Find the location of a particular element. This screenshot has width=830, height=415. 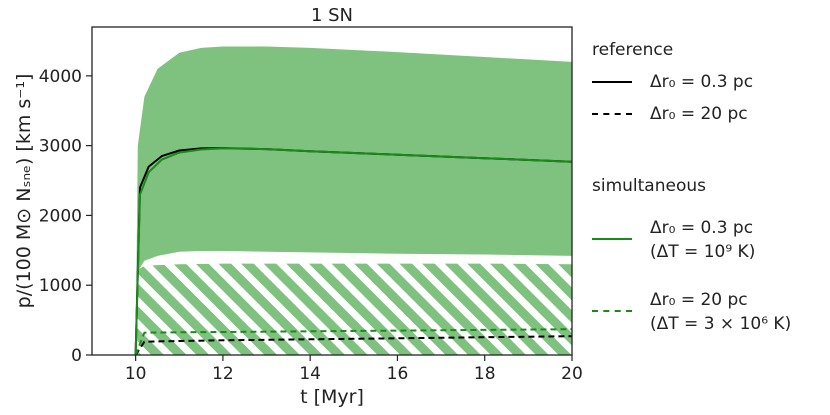

series-line-reference-20pc is located at coordinates (353, 345).